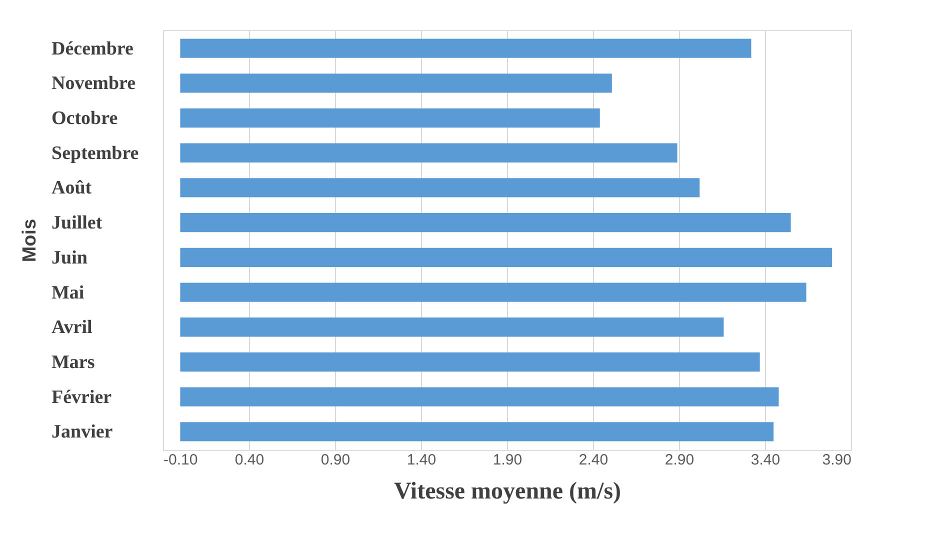 Image resolution: width=927 pixels, height=557 pixels. What do you see at coordinates (837, 460) in the screenshot?
I see `x-tick-label: 3.90` at bounding box center [837, 460].